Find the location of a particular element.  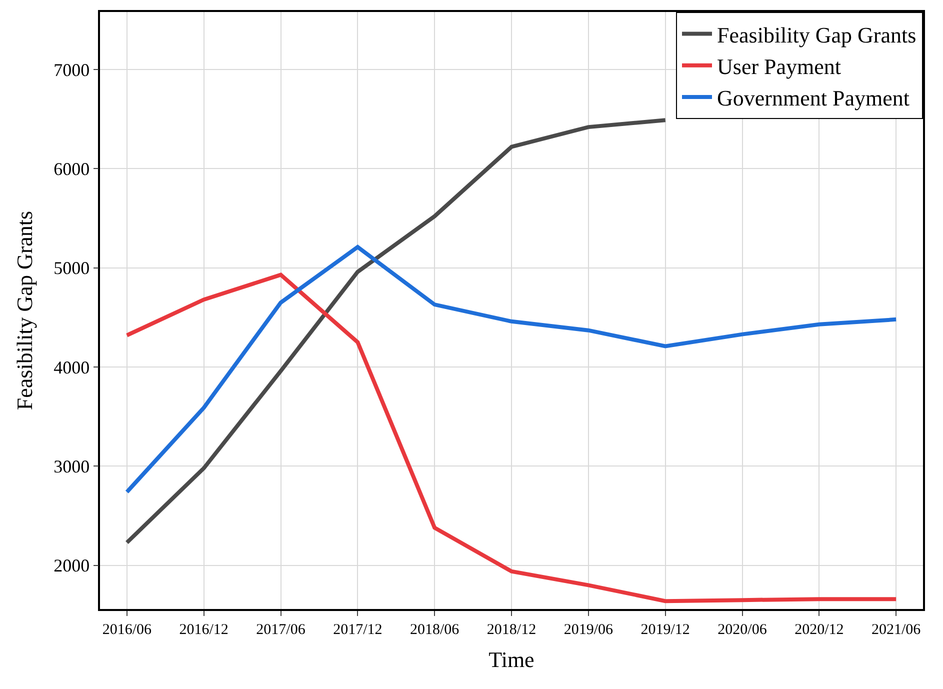

y-tick-label: 6000 is located at coordinates (72, 168).